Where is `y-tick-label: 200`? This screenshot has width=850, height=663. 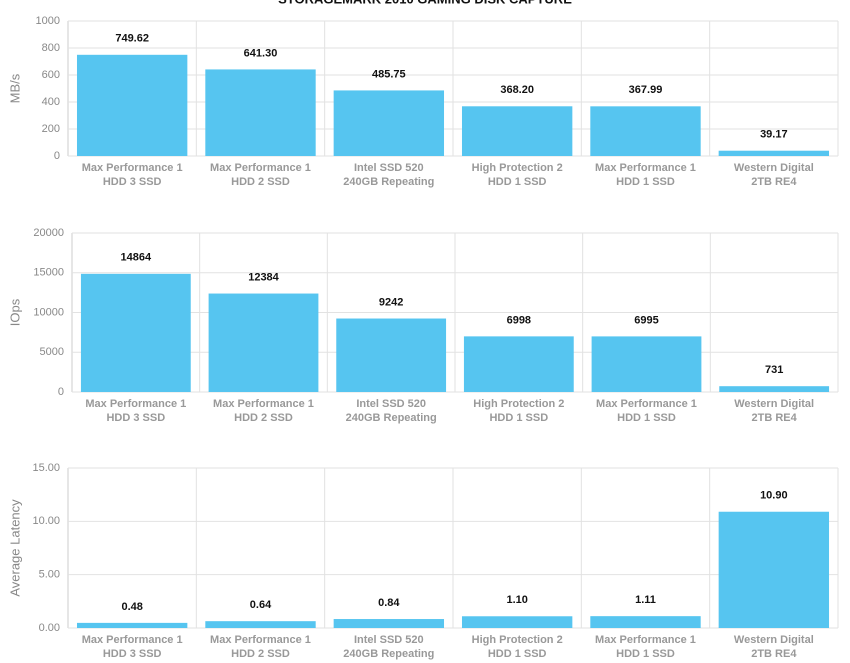
y-tick-label: 200 is located at coordinates (51, 129).